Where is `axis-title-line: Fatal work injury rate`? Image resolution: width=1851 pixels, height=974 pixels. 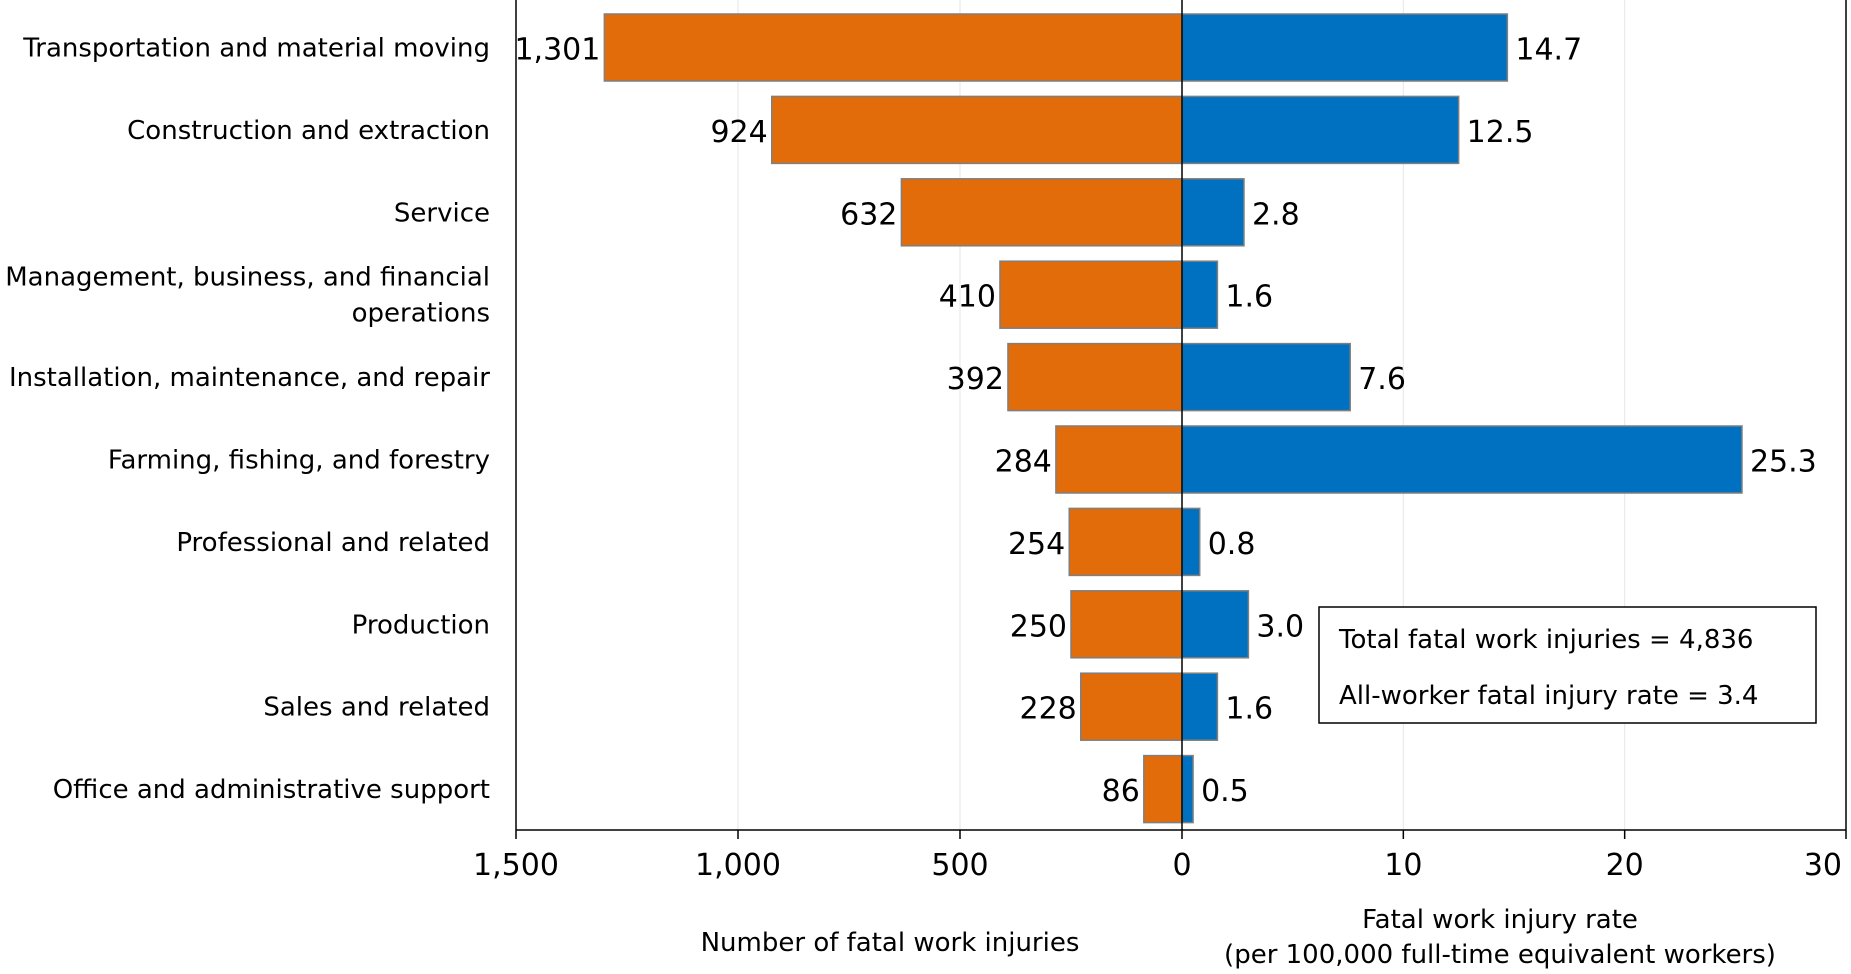 axis-title-line: Fatal work injury rate is located at coordinates (1500, 920).